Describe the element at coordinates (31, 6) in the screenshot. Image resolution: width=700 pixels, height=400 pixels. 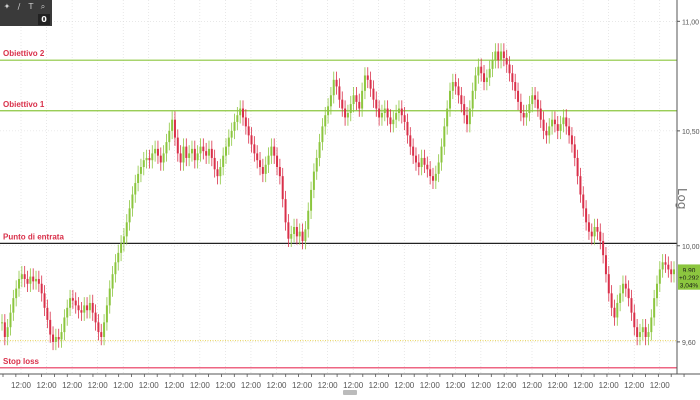
I see `text-icon: T` at that location.